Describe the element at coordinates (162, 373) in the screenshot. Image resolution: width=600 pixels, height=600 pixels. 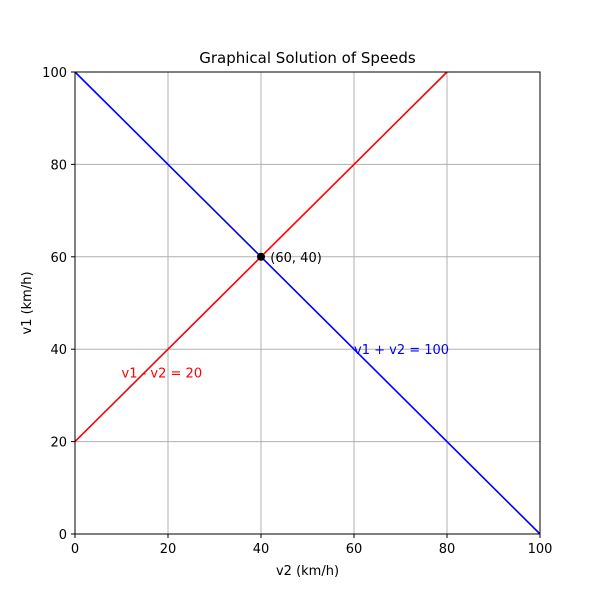
I see `annotation-label: v1 - v2 = 20` at that location.